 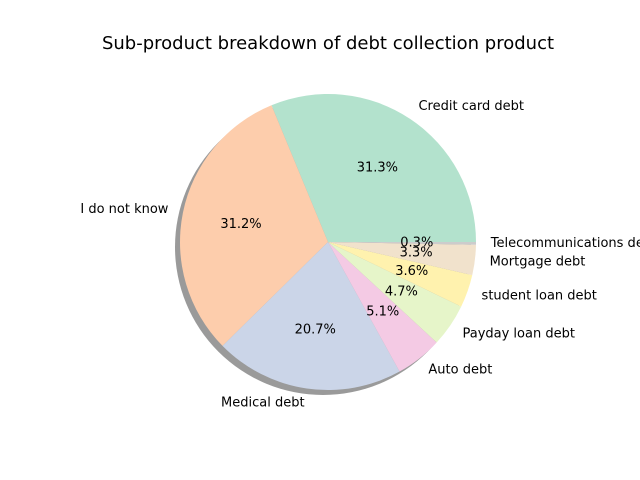 I want to click on slice-category-label: Mortgage debt, so click(x=538, y=261).